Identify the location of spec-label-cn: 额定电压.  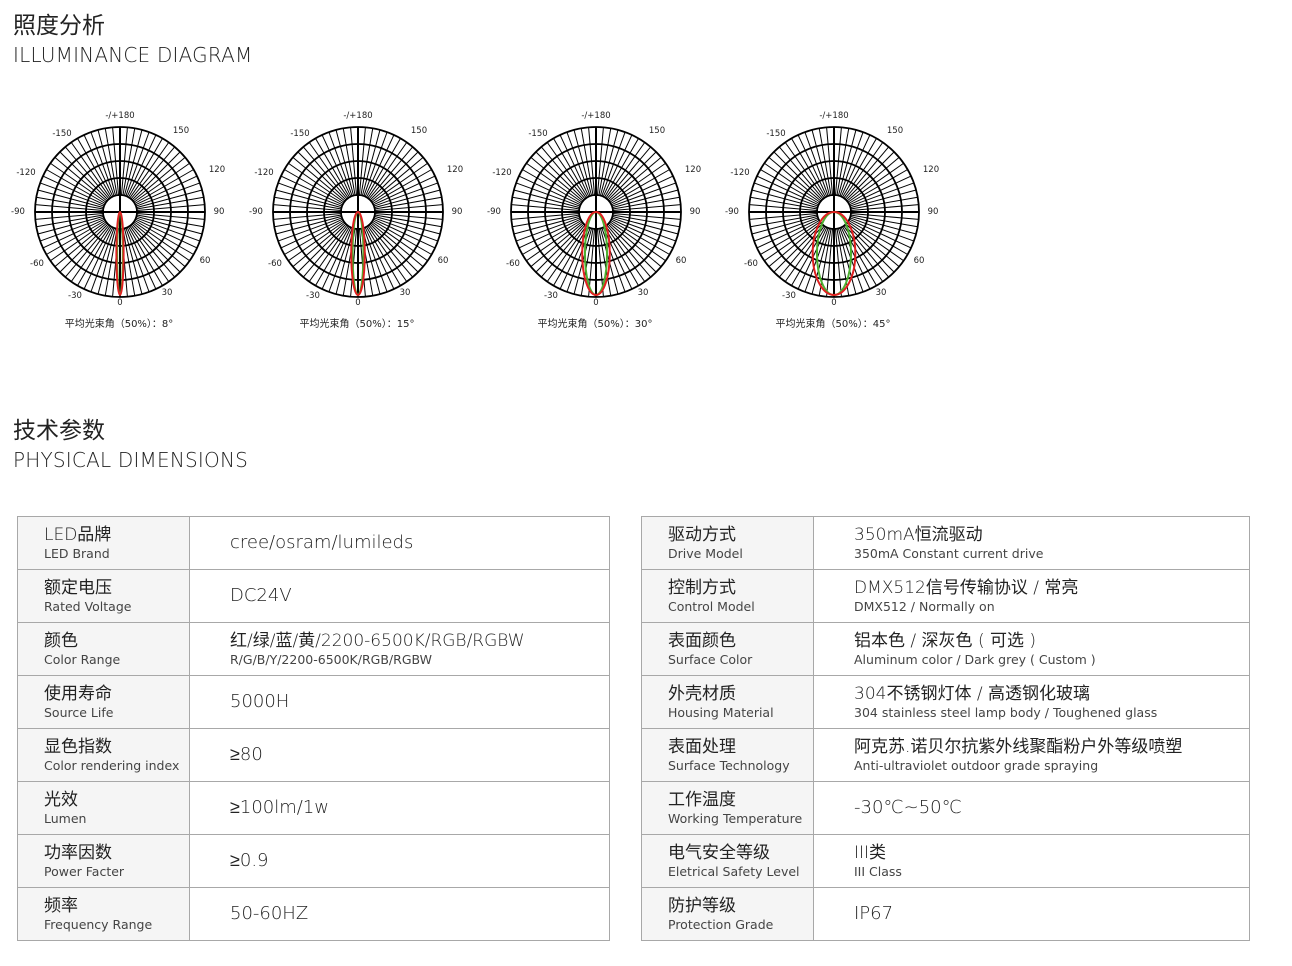
(78, 587).